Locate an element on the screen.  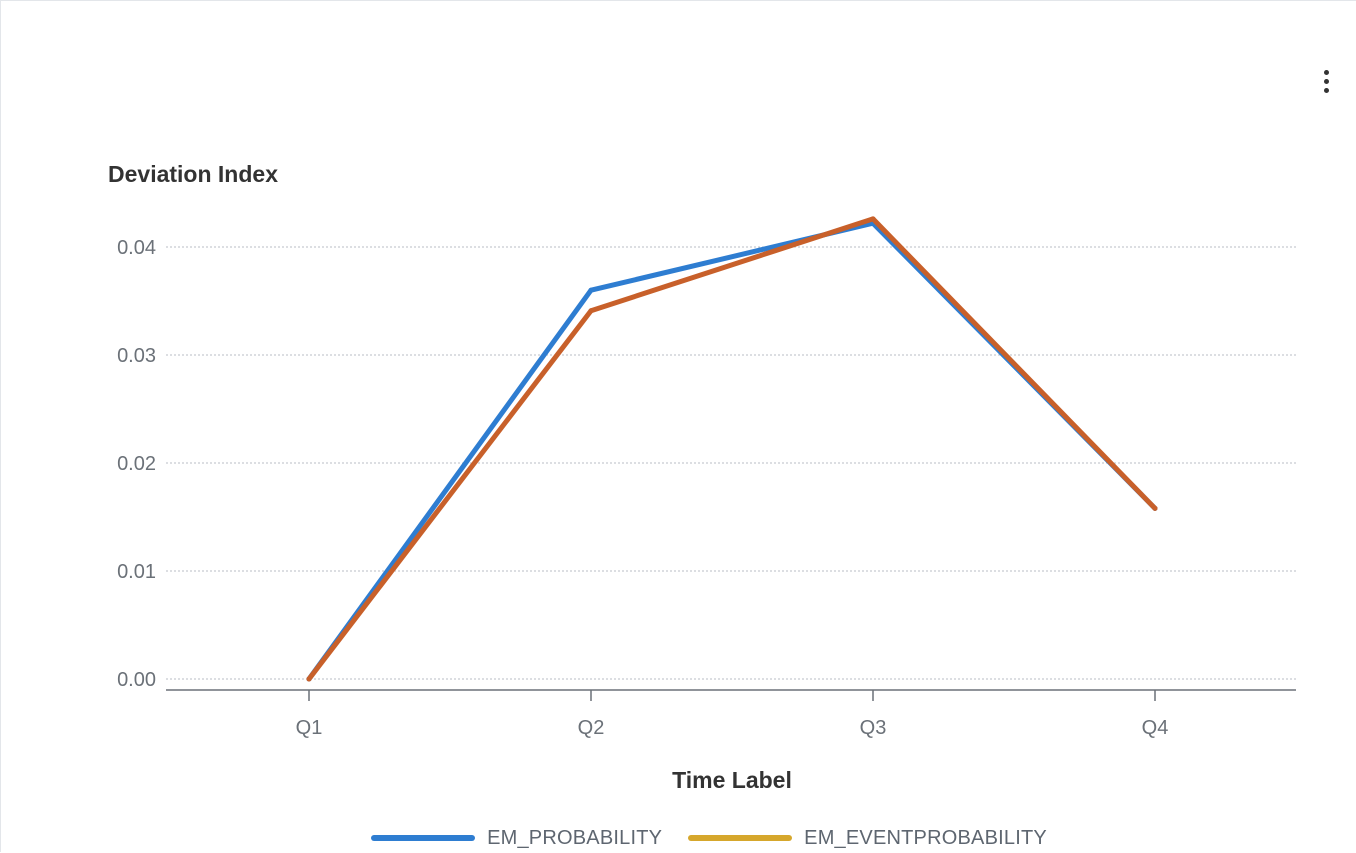
y-axis-ticks: 0.00 0.01 0.02 0.03 0.04 is located at coordinates (136, 464).